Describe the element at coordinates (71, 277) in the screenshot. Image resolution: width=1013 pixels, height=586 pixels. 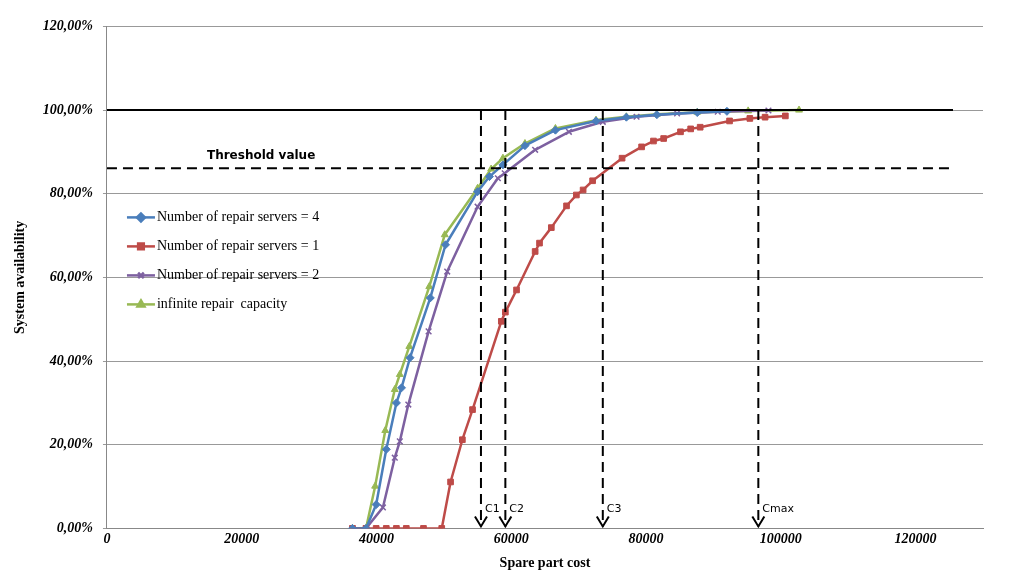
I see `y-tick-label: 60,00%` at that location.